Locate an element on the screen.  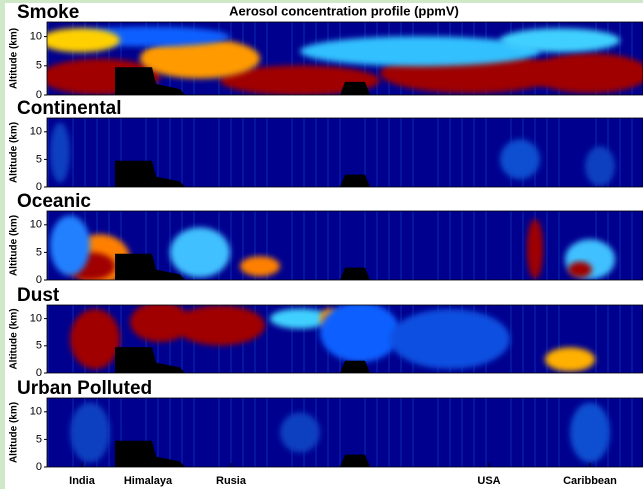
panel-title: Smoke is located at coordinates (48, 12).